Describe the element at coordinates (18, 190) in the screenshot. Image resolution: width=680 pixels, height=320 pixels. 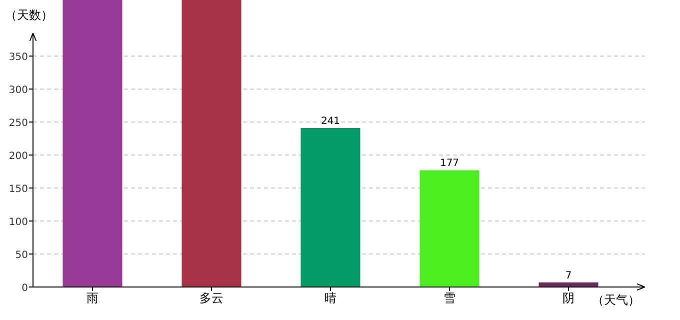
I see `y-tick-label: 150` at that location.